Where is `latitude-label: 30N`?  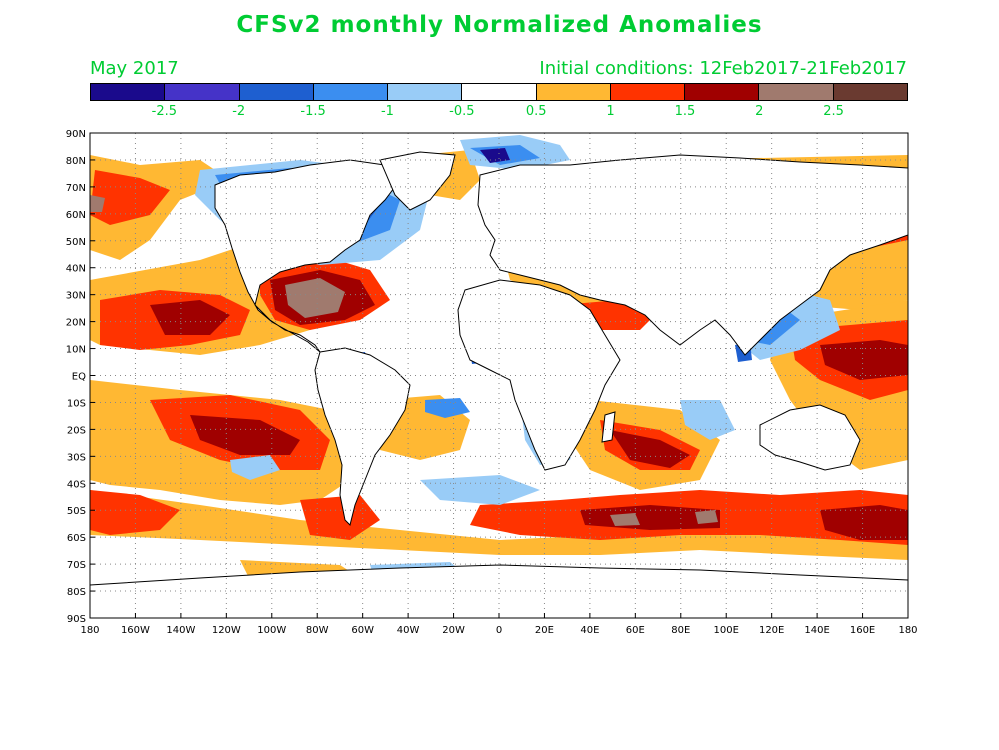 latitude-label: 30N is located at coordinates (76, 296).